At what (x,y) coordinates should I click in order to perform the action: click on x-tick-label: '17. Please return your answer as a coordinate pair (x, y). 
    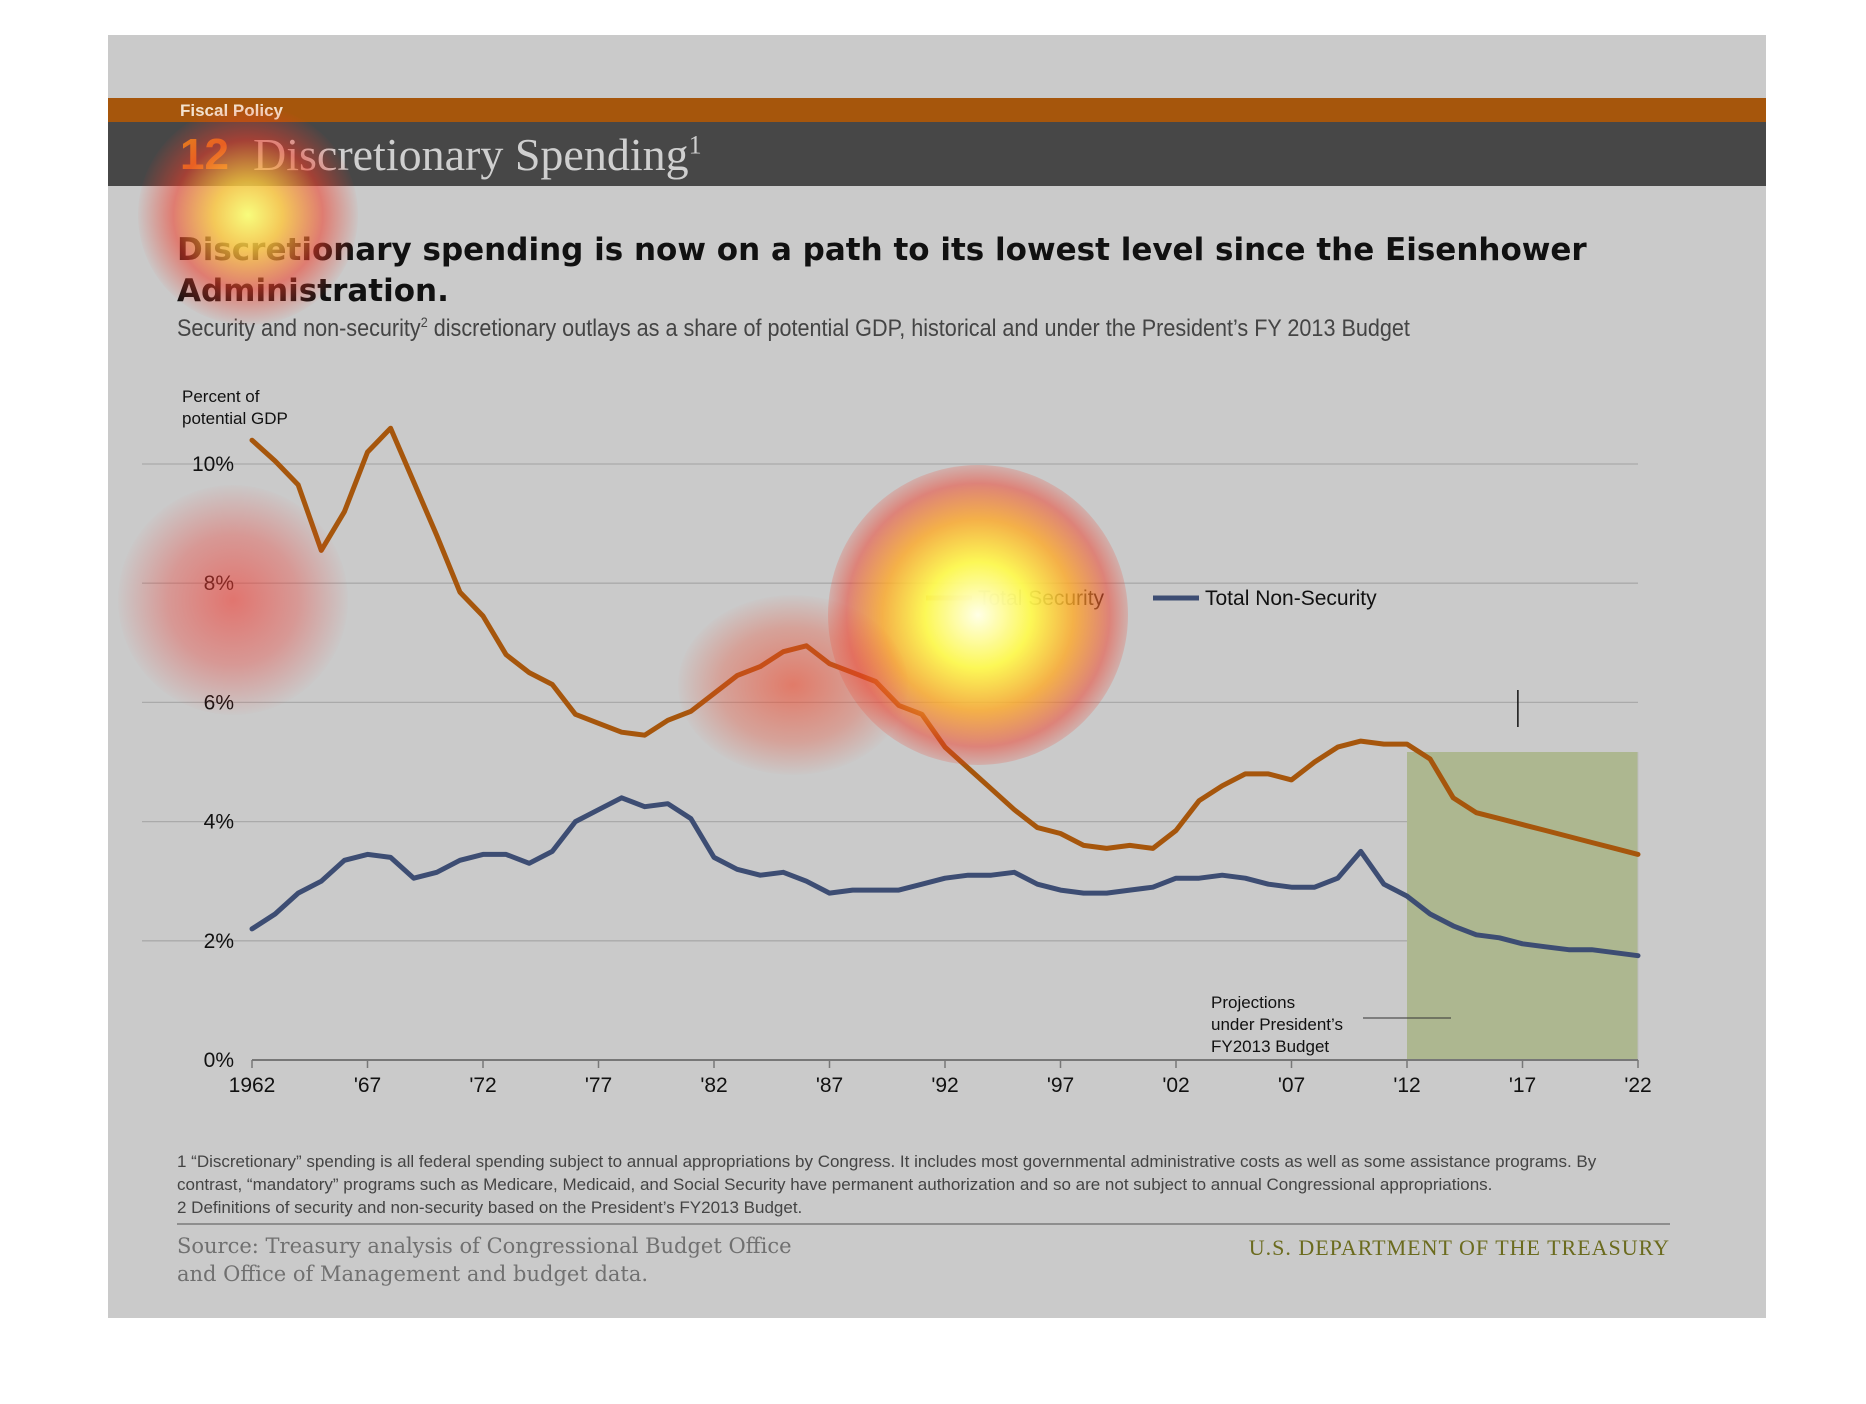
    Looking at the image, I should click on (1522, 1085).